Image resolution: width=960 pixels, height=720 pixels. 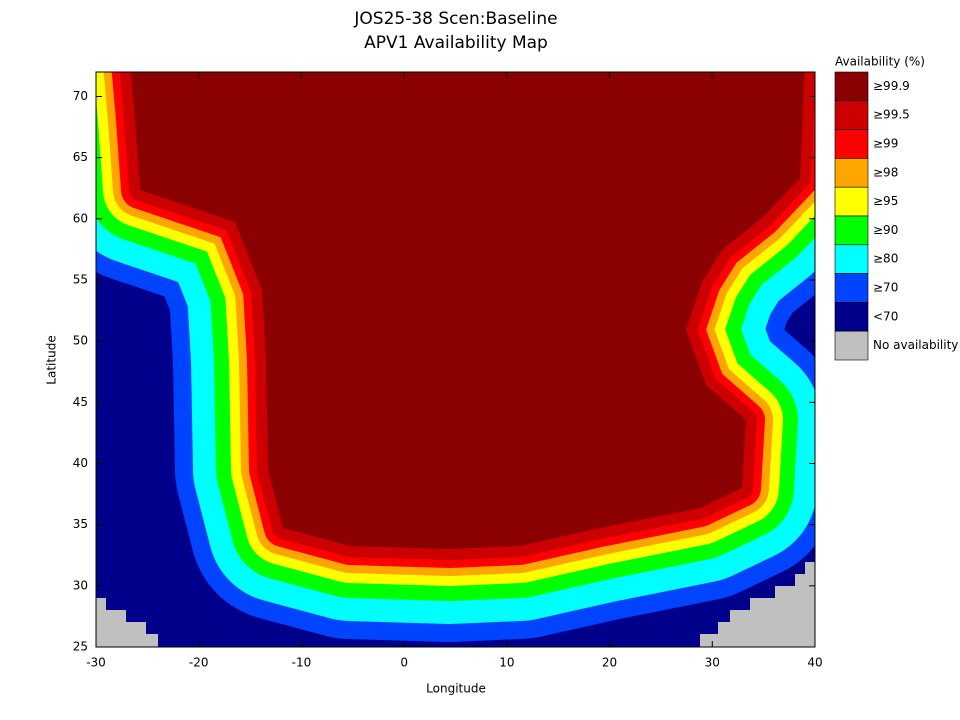 What do you see at coordinates (302, 663) in the screenshot?
I see `x-tick-label: -10` at bounding box center [302, 663].